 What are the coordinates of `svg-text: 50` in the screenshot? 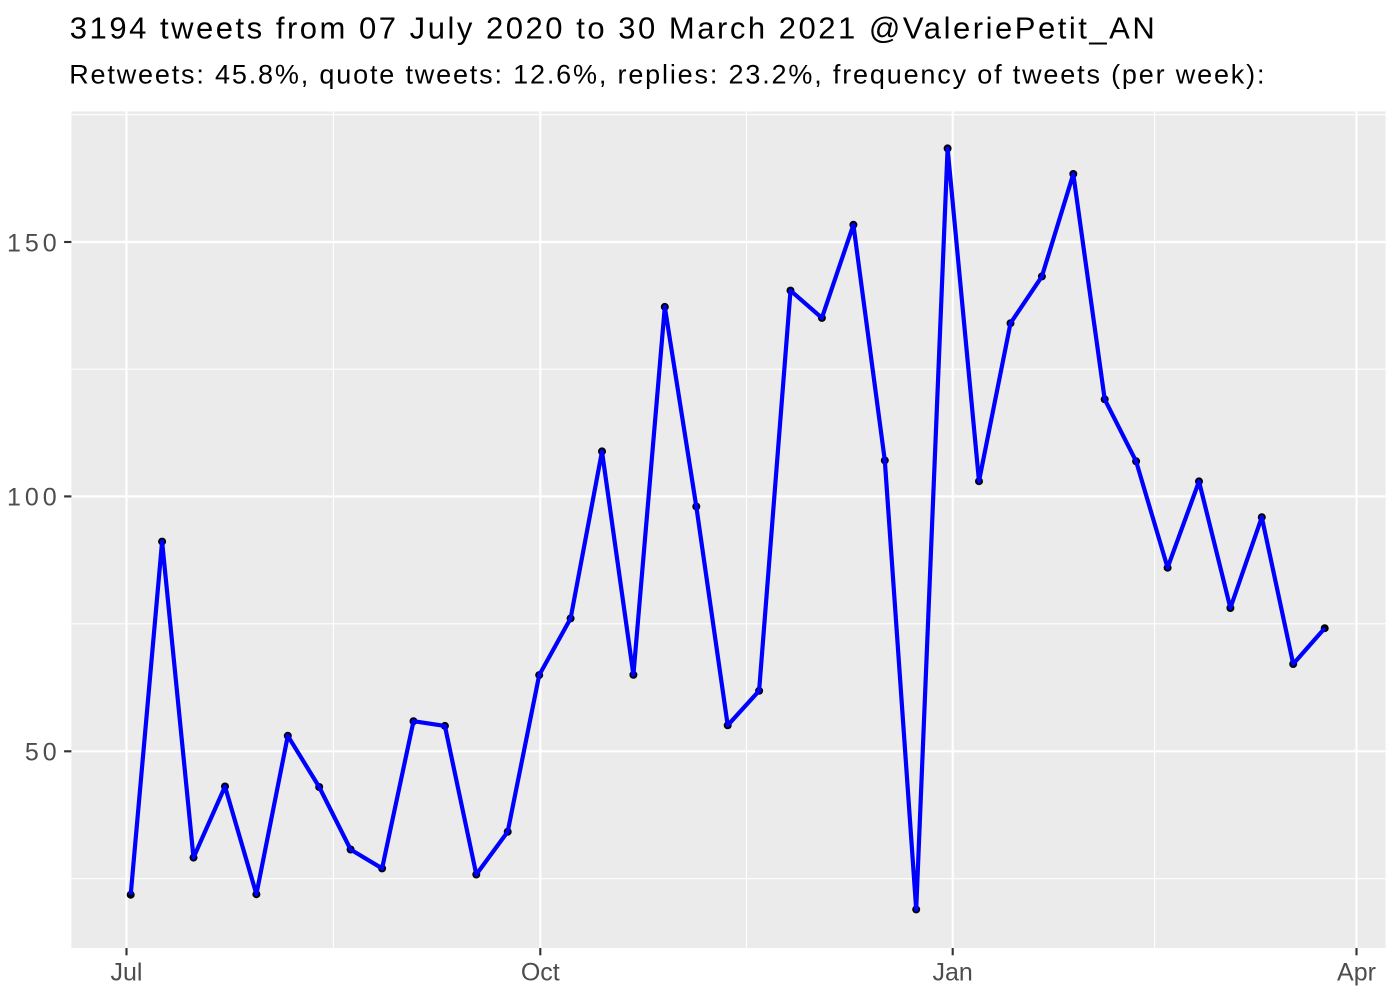 It's located at (43, 753).